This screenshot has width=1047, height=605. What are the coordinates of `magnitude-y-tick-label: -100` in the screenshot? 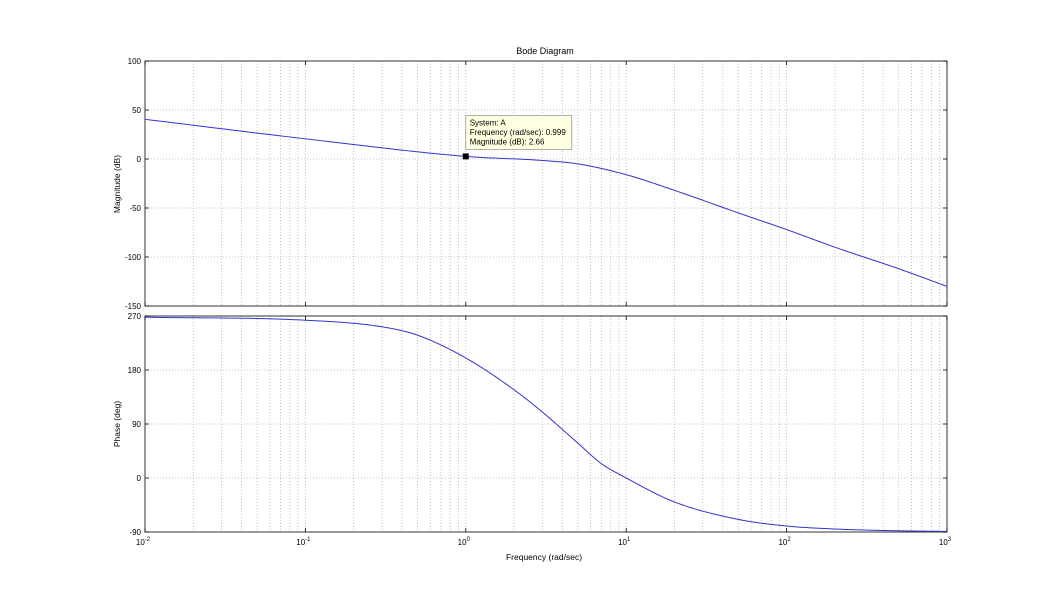 It's located at (133, 257).